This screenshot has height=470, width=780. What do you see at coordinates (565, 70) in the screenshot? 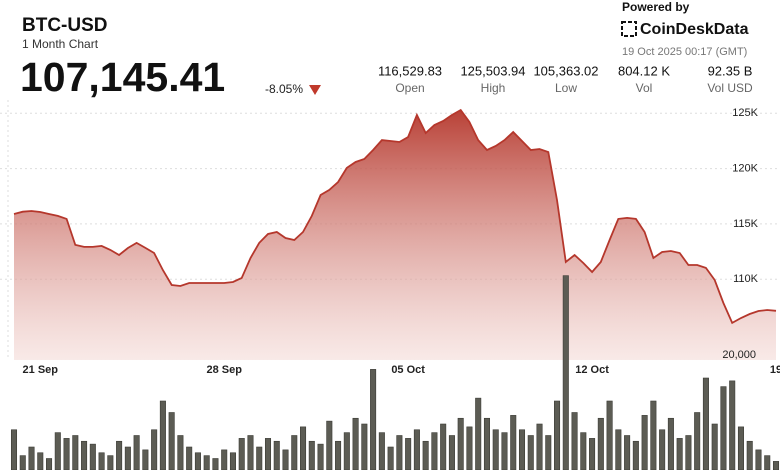
I see `stat-value: 105,363.02` at bounding box center [565, 70].